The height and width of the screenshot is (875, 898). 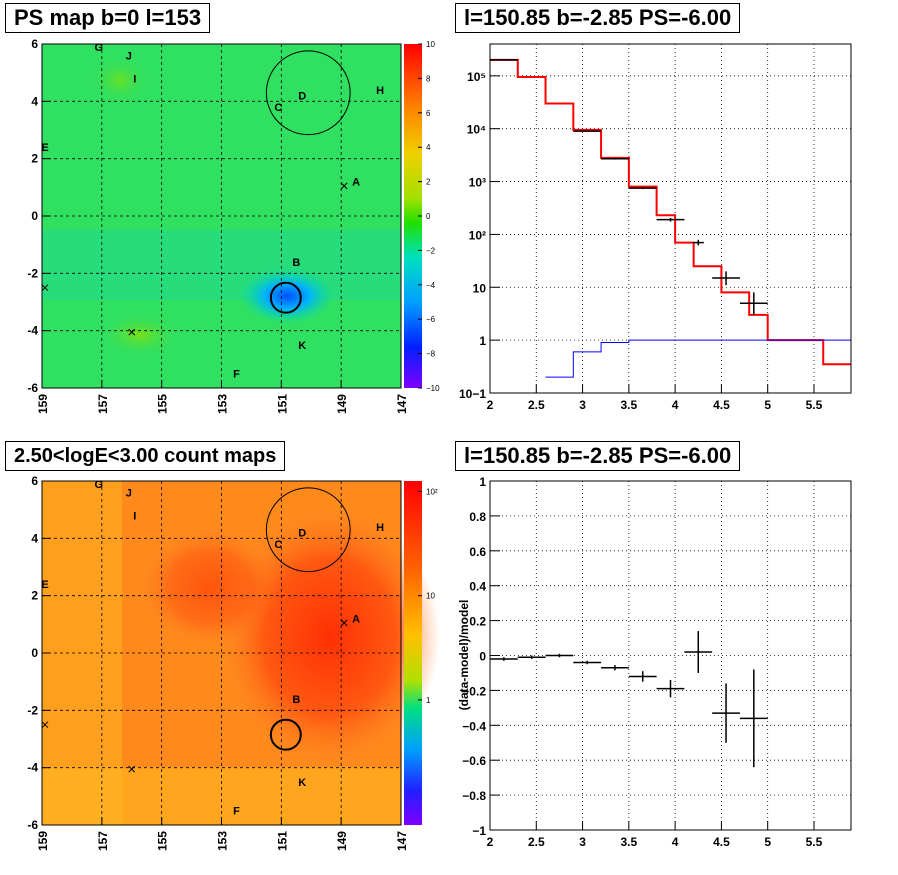 What do you see at coordinates (698, 358) in the screenshot?
I see `background-series-line` at bounding box center [698, 358].